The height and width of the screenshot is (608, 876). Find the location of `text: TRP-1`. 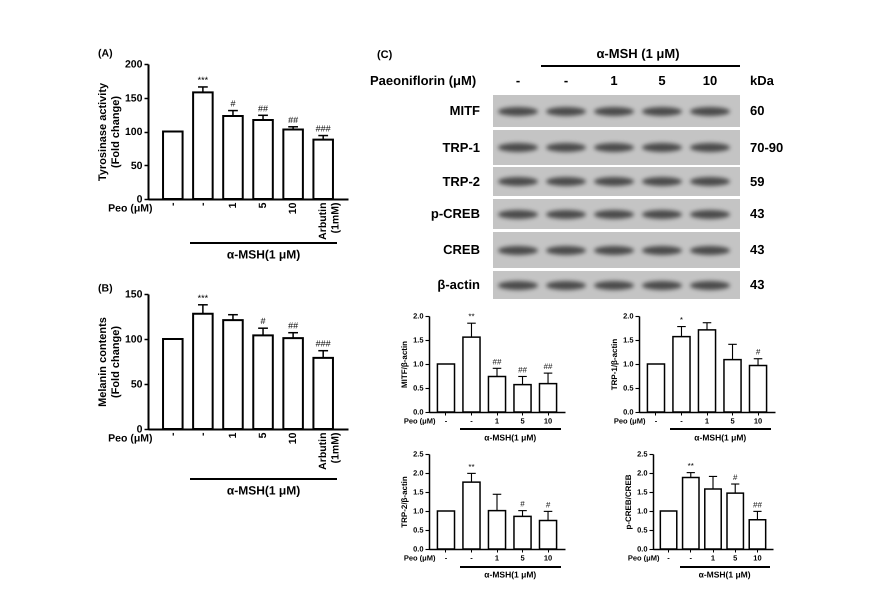

text: TRP-1 is located at coordinates (461, 147).